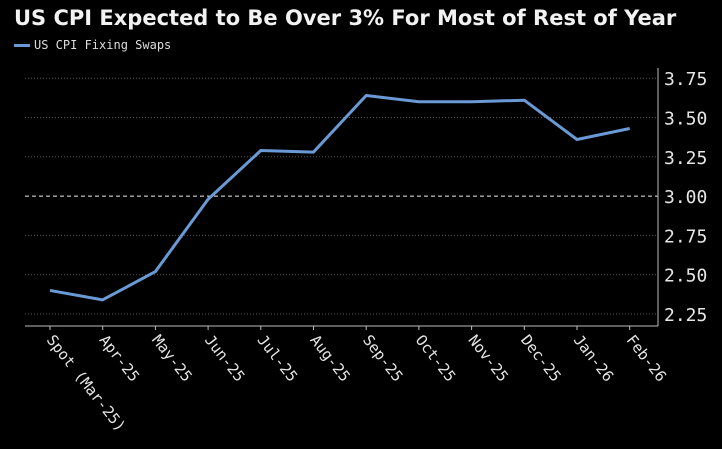  I want to click on x-tick-label: Jan-26, so click(594, 358).